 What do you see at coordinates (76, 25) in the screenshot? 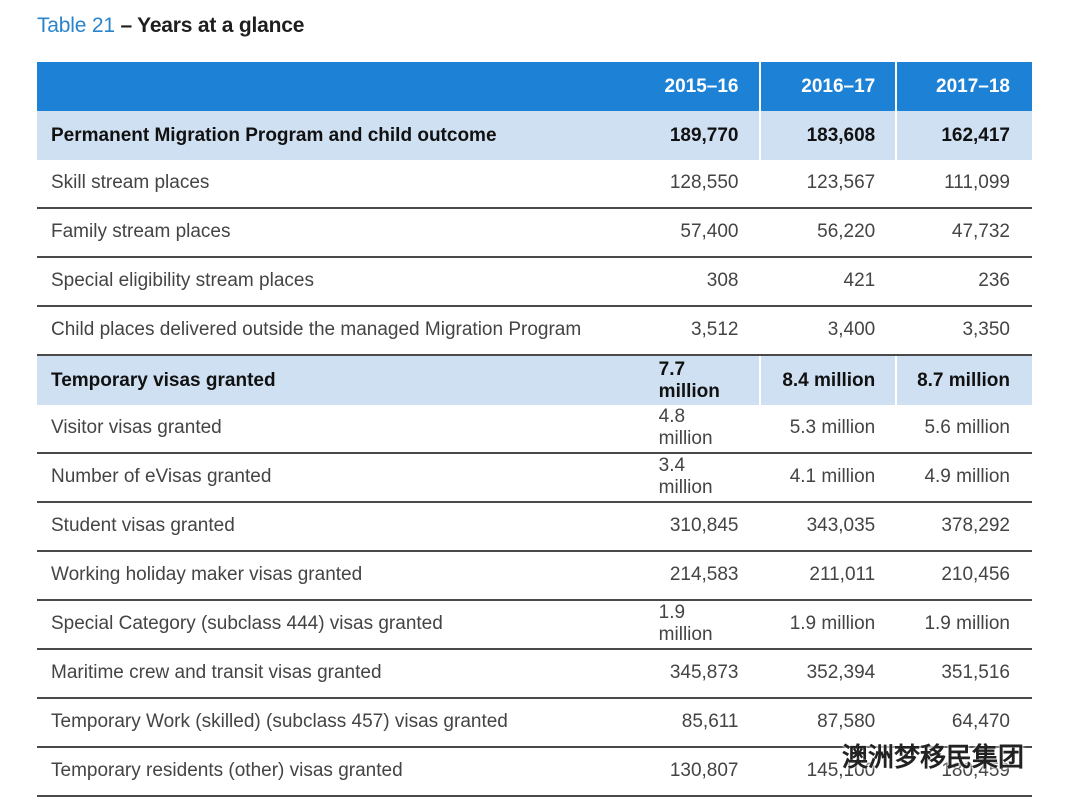
I see `title-number: Table 21` at bounding box center [76, 25].